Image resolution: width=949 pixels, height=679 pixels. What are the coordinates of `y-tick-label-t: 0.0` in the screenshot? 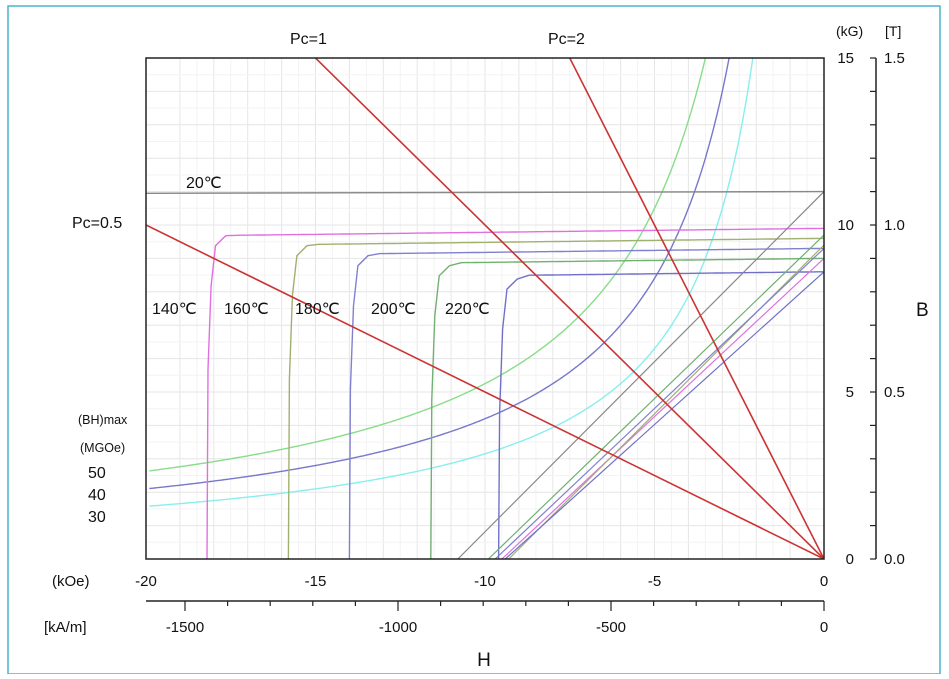 It's located at (894, 559).